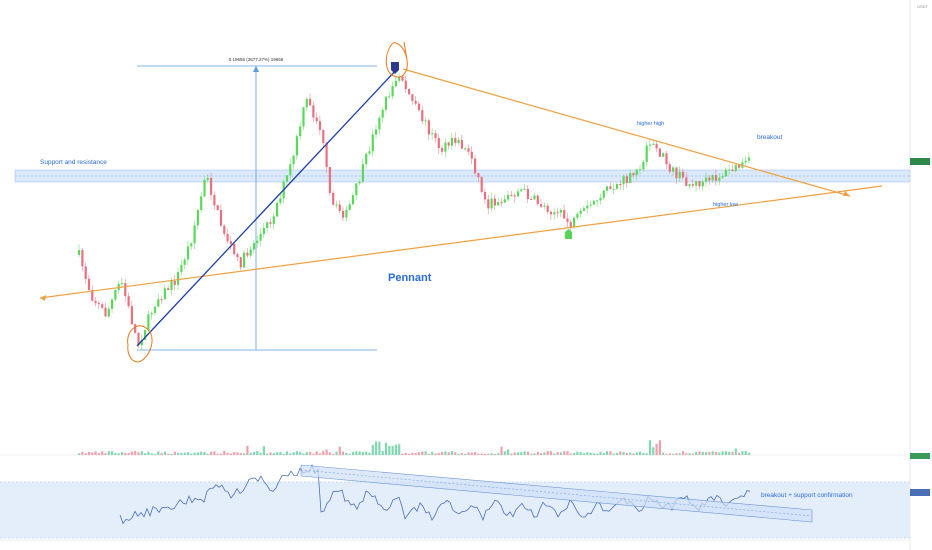 The width and height of the screenshot is (932, 550). What do you see at coordinates (725, 205) in the screenshot?
I see `higher-low-label: higher low` at bounding box center [725, 205].